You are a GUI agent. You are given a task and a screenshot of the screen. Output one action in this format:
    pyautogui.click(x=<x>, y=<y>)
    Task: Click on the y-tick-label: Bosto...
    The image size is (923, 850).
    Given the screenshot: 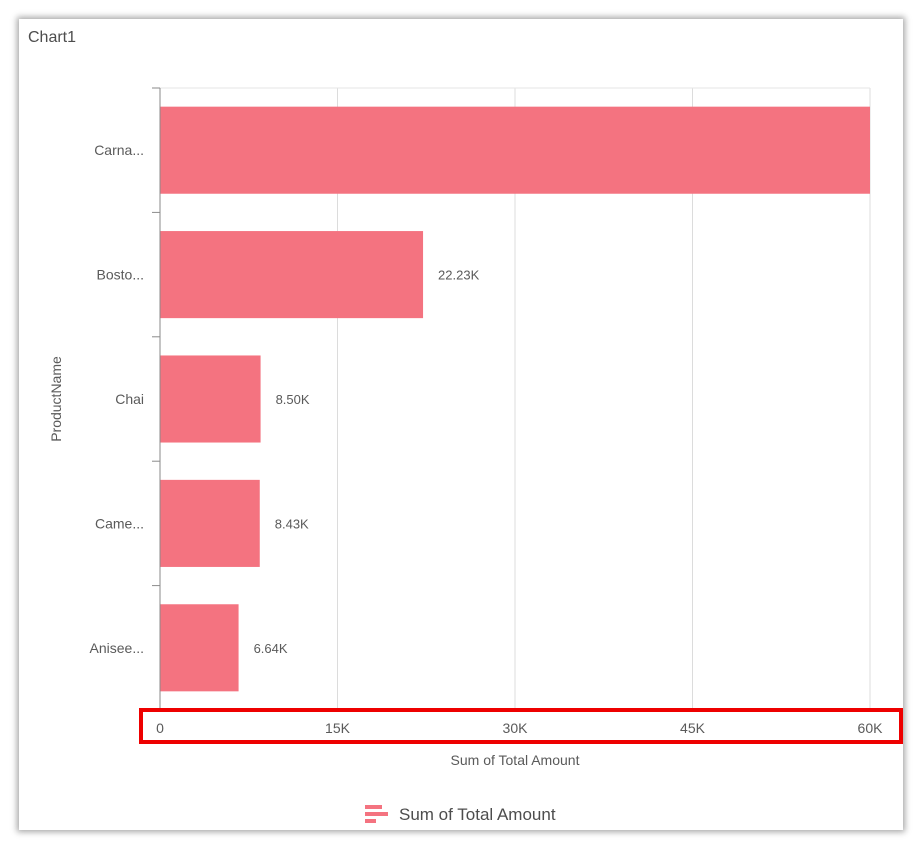 What is the action you would take?
    pyautogui.click(x=120, y=275)
    